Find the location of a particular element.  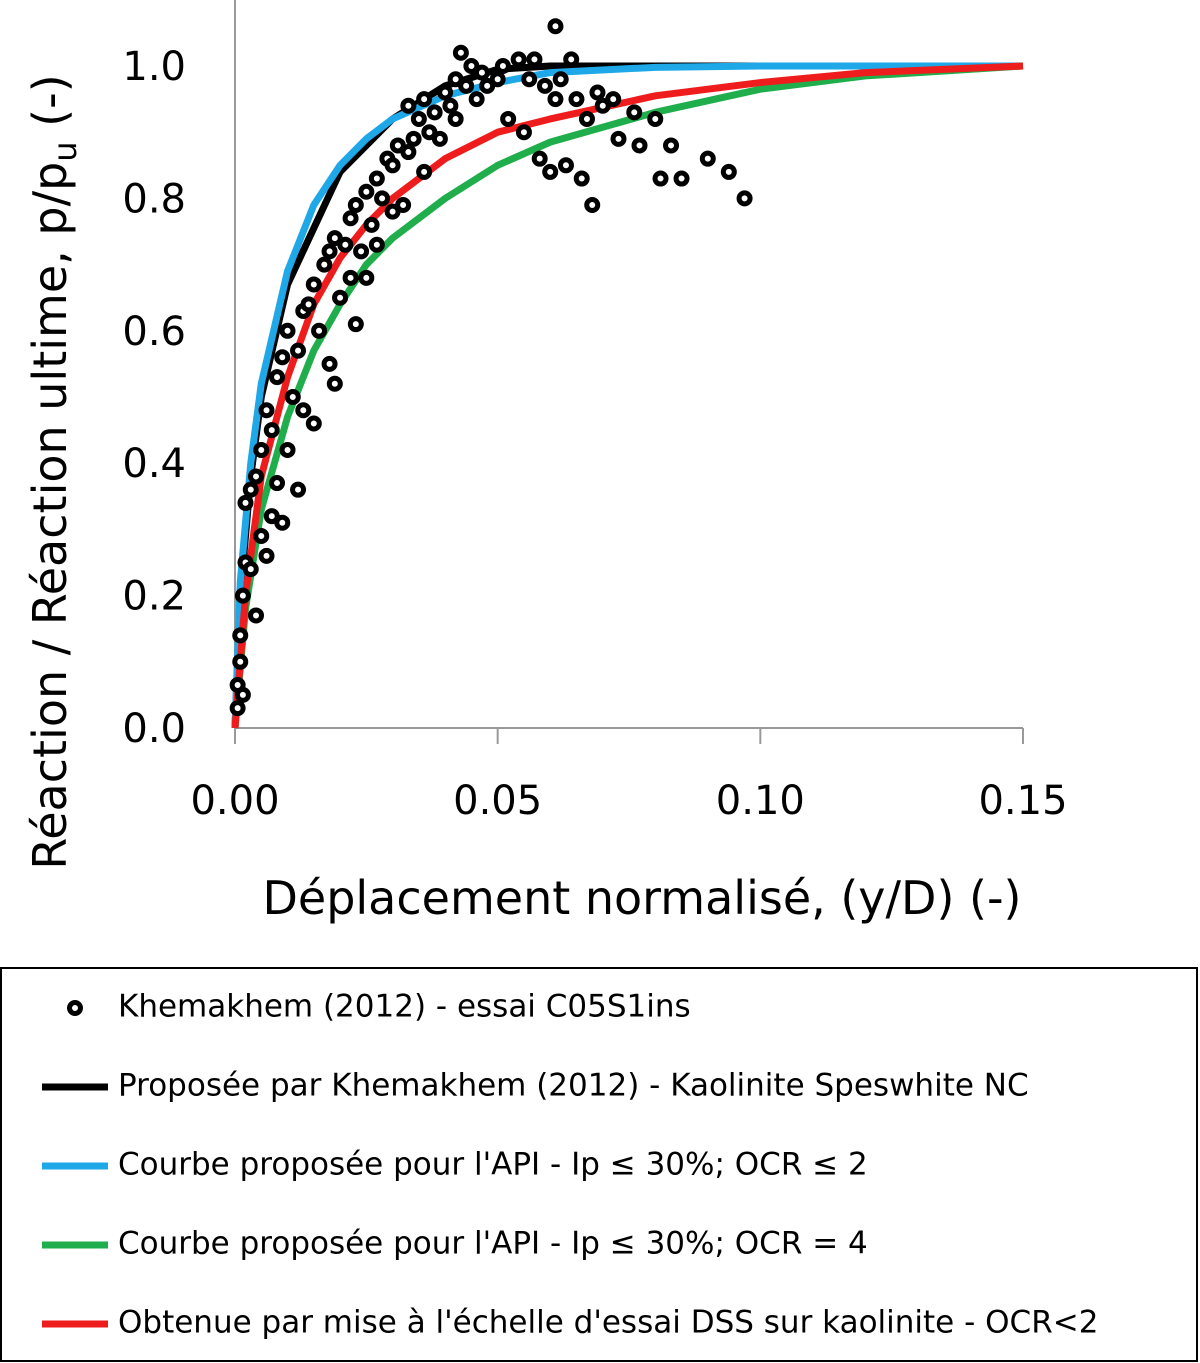

y-axis-label-sub: u is located at coordinates (65, 151).